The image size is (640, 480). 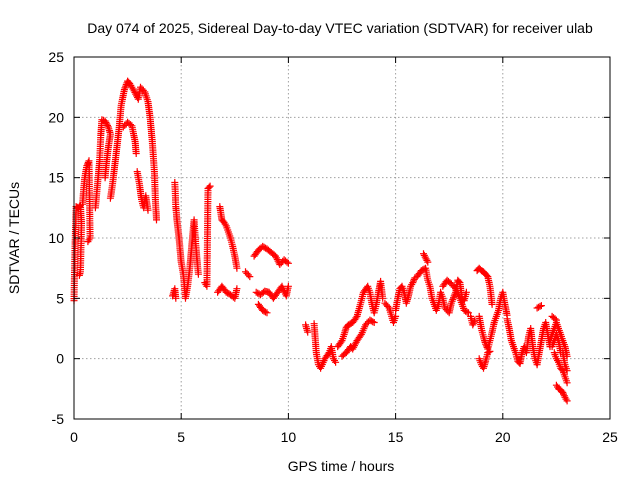 I want to click on y-tick-label: 5, so click(x=60, y=298).